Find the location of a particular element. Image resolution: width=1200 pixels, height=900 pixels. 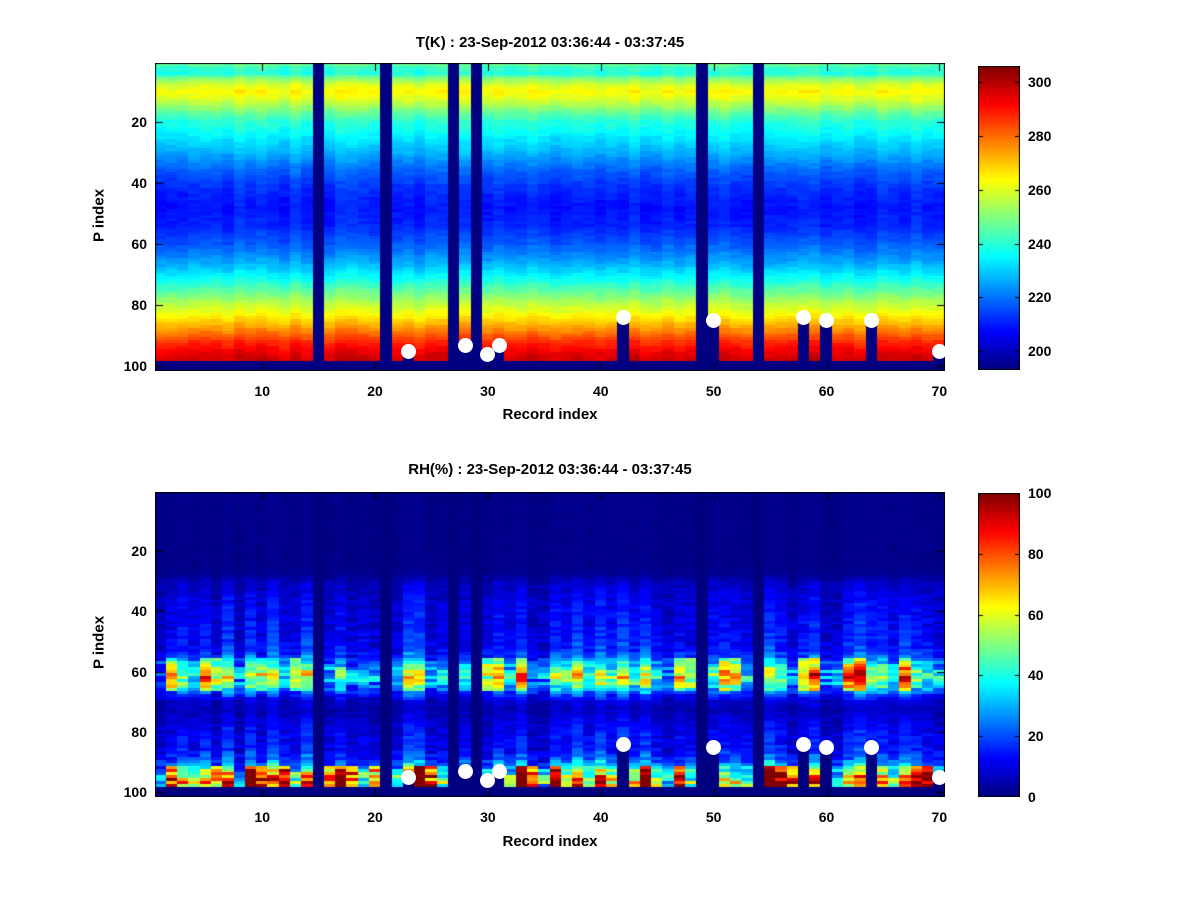

colorbar-tick-label: 200 is located at coordinates (1040, 351).